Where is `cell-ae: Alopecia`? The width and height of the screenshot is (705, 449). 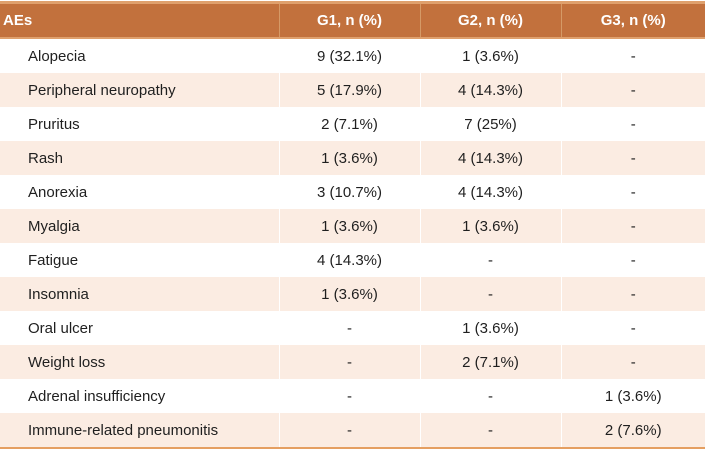 cell-ae: Alopecia is located at coordinates (139, 55).